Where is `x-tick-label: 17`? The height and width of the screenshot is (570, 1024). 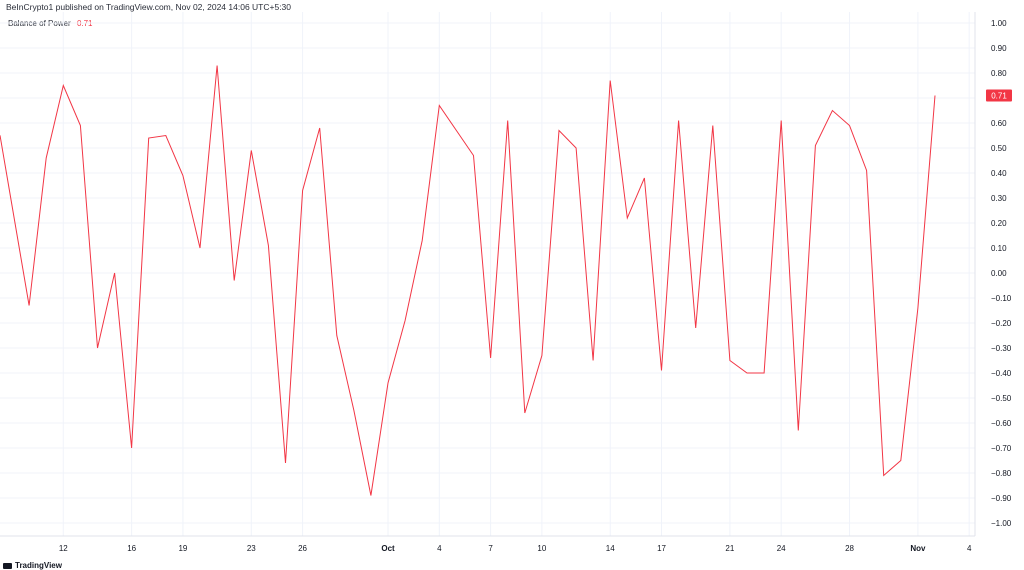
x-tick-label: 17 is located at coordinates (661, 548).